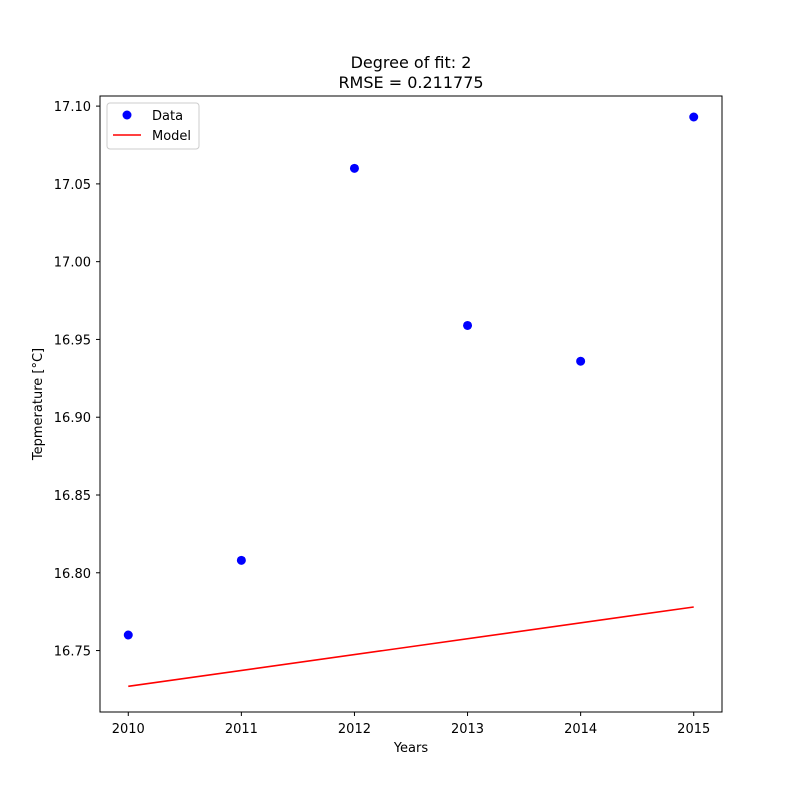  I want to click on chart-title-line-2: RMSE = 0.211775, so click(410, 82).